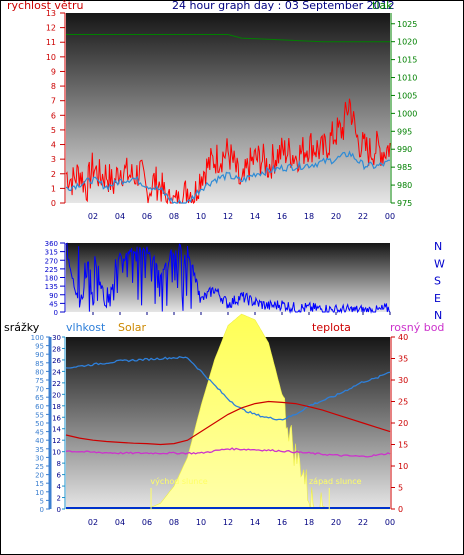 The image size is (464, 555). I want to click on direction-tick-label: 360, so click(51, 244).